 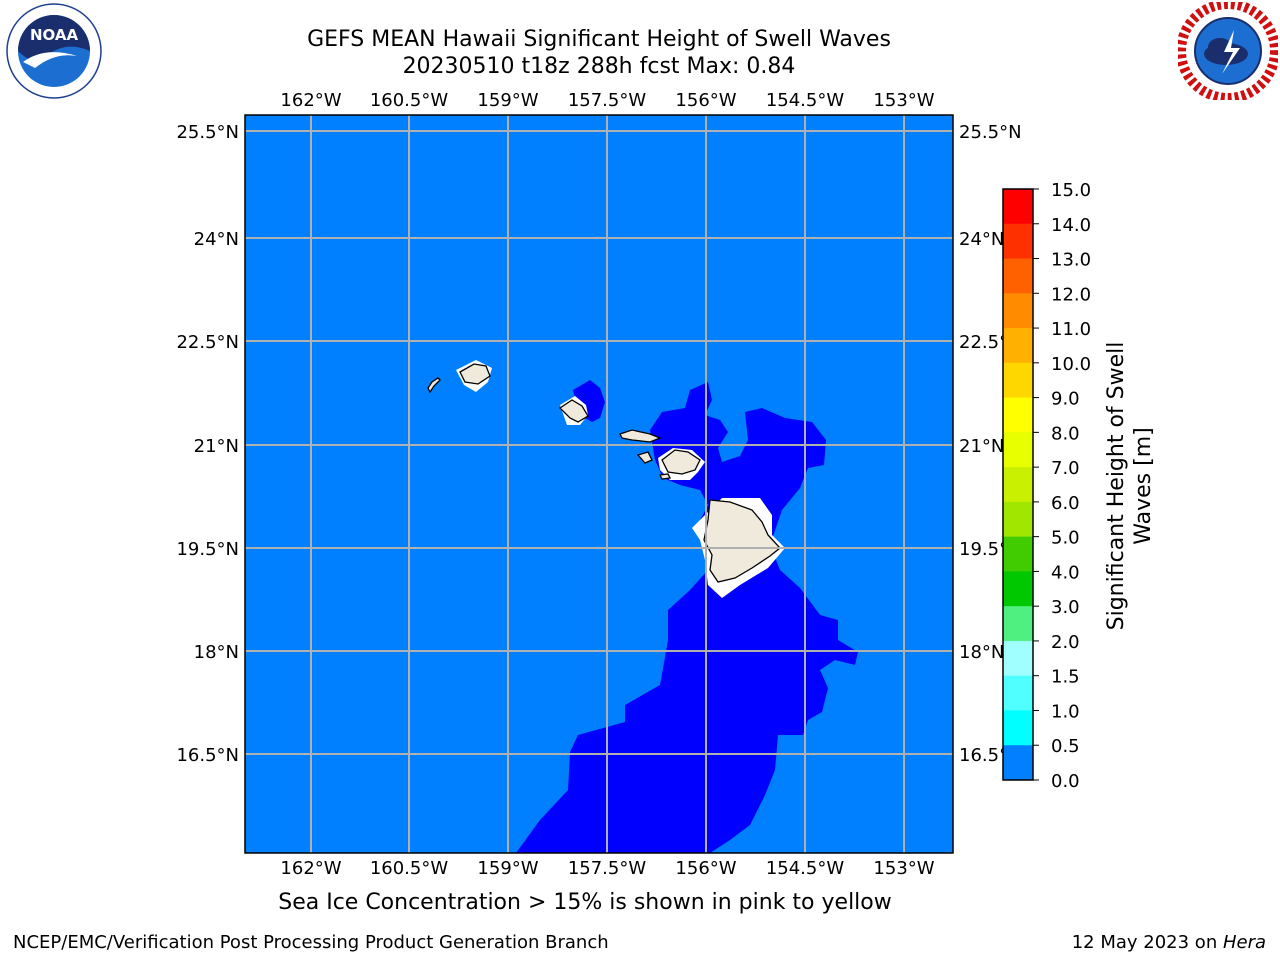 What do you see at coordinates (1065, 781) in the screenshot?
I see `colorbar-tick-label: 0.0` at bounding box center [1065, 781].